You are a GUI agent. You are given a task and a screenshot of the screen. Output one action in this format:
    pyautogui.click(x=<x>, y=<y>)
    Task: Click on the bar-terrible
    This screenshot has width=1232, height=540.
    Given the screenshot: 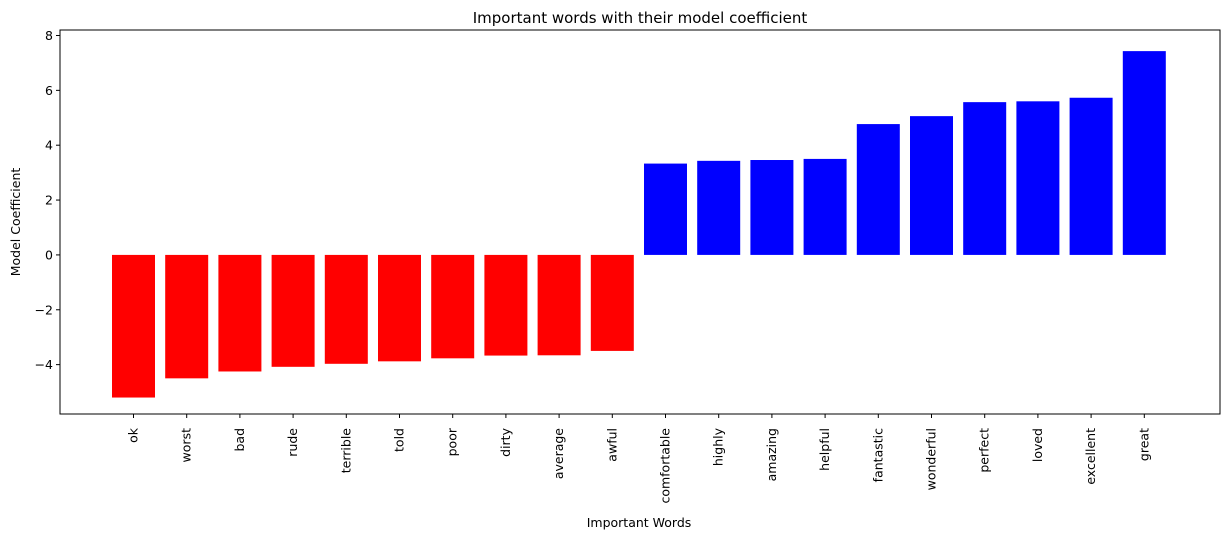 What is the action you would take?
    pyautogui.click(x=346, y=309)
    